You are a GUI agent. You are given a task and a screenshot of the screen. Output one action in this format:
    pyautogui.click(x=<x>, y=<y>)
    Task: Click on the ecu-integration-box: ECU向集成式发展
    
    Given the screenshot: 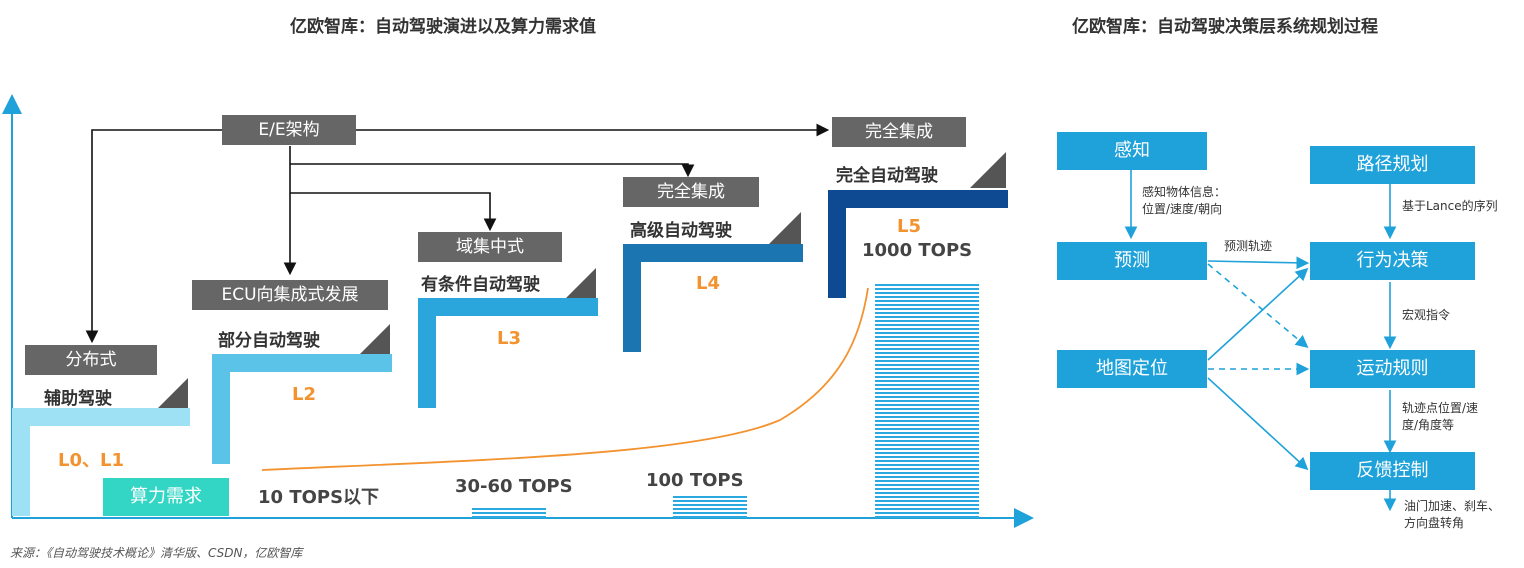 What is the action you would take?
    pyautogui.click(x=290, y=295)
    